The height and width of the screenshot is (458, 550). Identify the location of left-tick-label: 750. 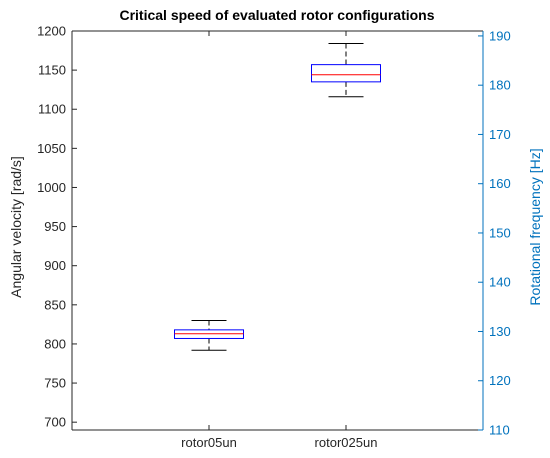
(55, 383).